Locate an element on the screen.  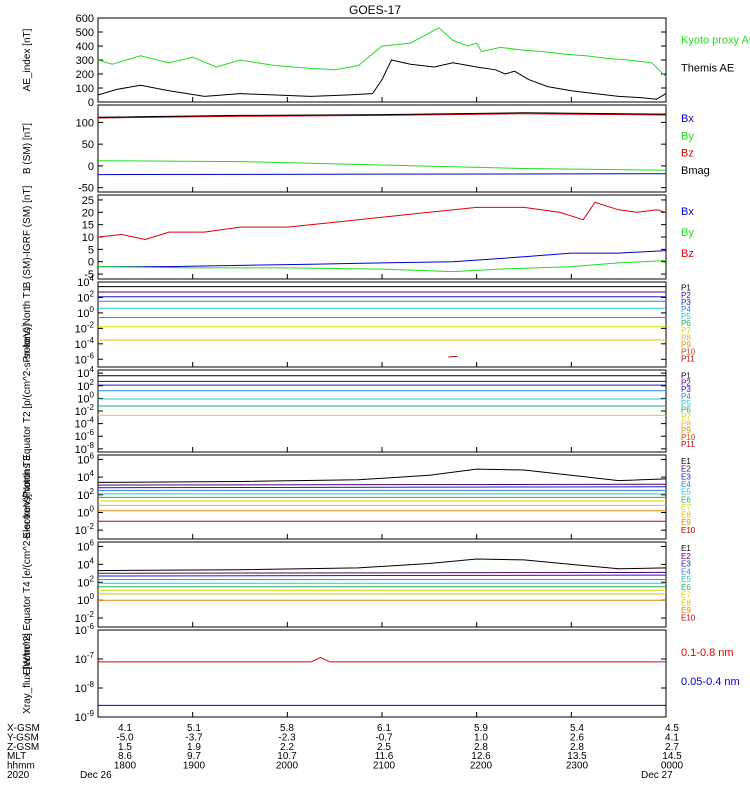
legend-e5: E5 is located at coordinates (686, 579).